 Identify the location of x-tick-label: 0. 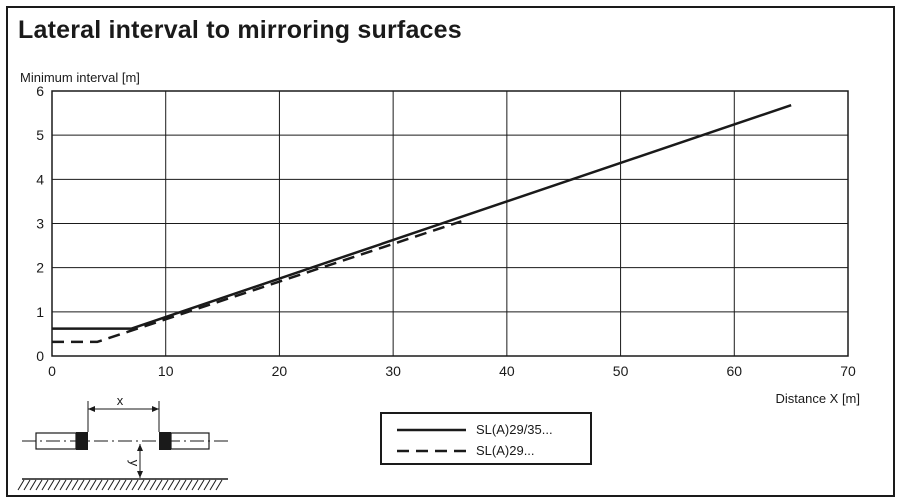
(52, 371).